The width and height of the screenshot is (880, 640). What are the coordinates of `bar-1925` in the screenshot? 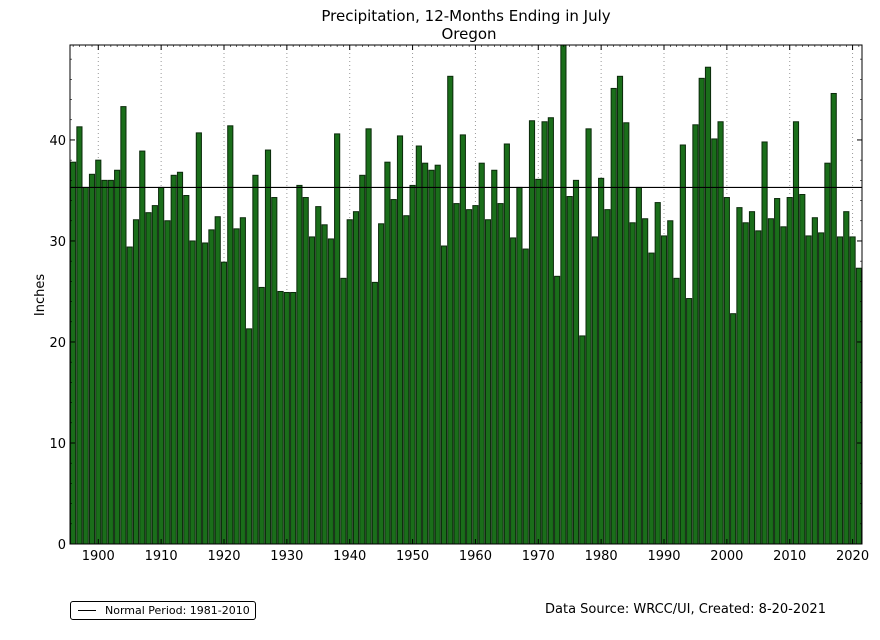 It's located at (255, 359).